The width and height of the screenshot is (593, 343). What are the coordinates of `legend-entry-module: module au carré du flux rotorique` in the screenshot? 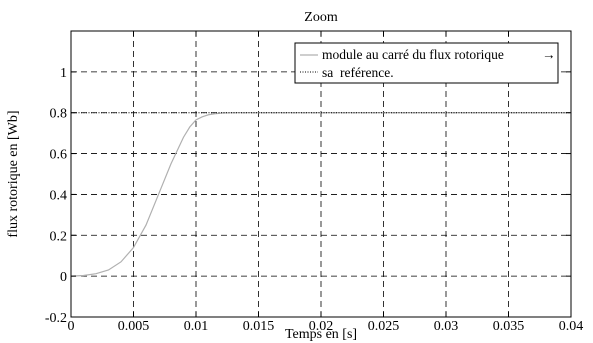 It's located at (413, 54).